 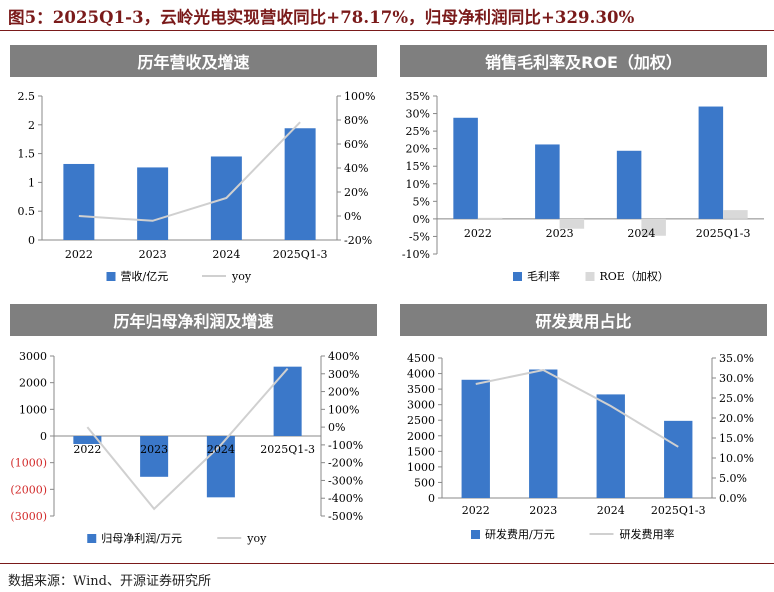 What do you see at coordinates (736, 418) in the screenshot?
I see `y2-tick-label: 20.0%` at bounding box center [736, 418].